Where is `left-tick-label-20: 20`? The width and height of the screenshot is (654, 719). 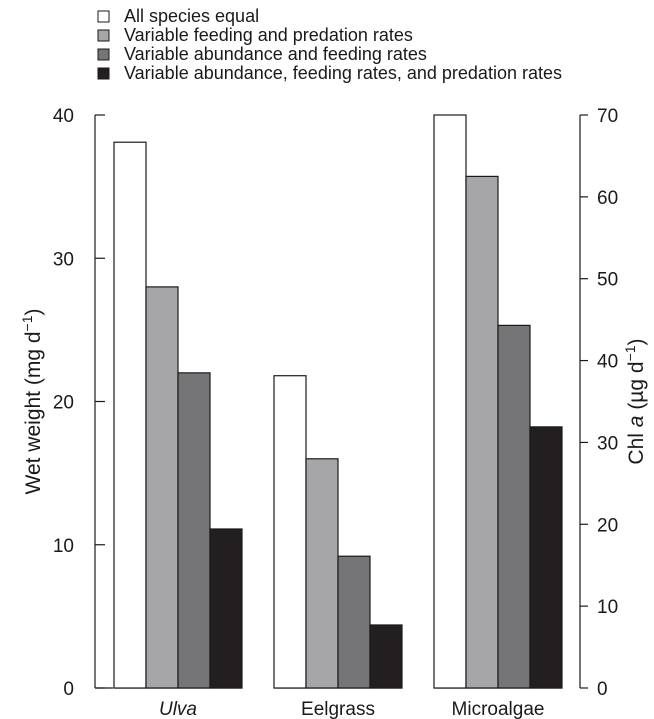
left-tick-label-20: 20 is located at coordinates (63, 403).